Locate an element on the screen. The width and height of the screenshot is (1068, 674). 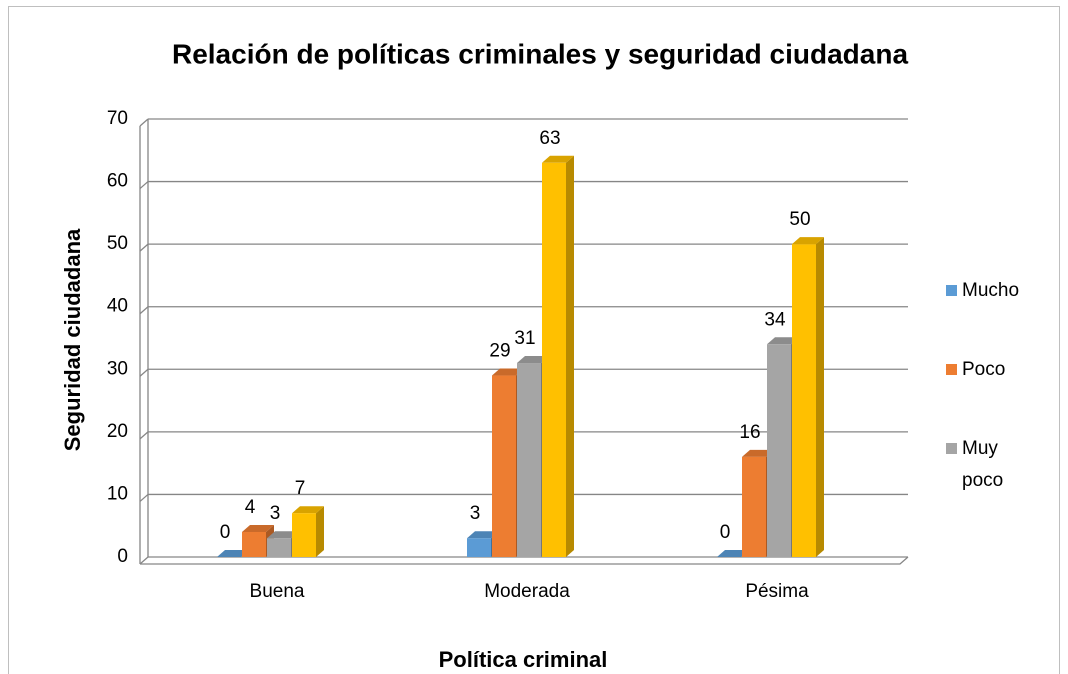
floor is located at coordinates (524, 560).